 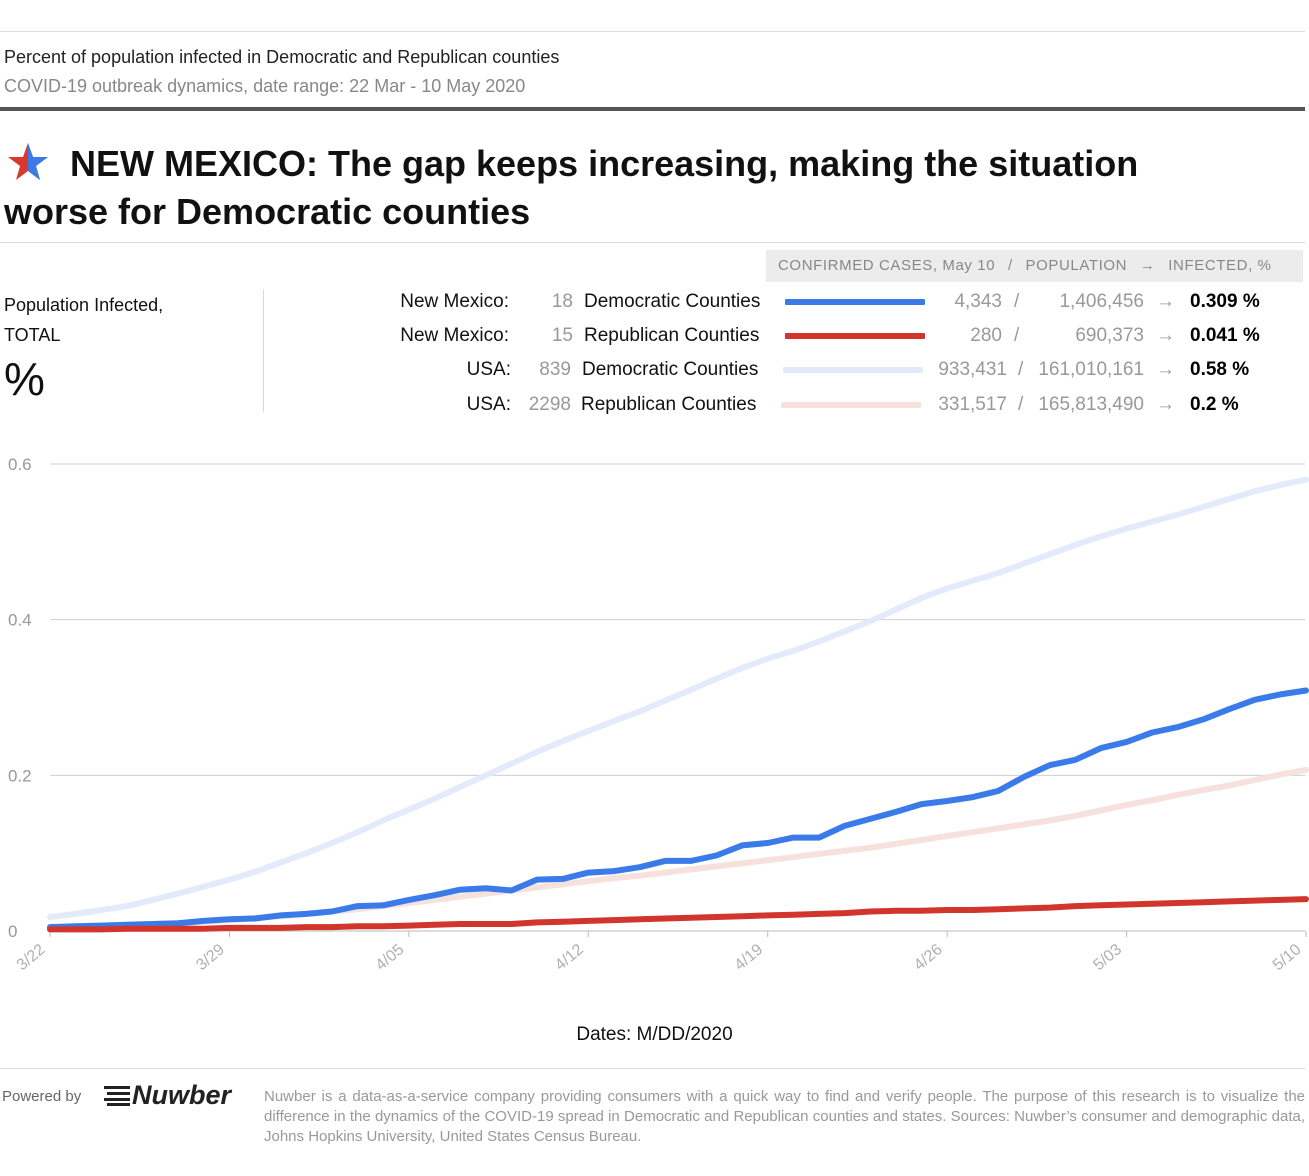 I want to click on y-tick-label: 0.6, so click(x=20, y=464).